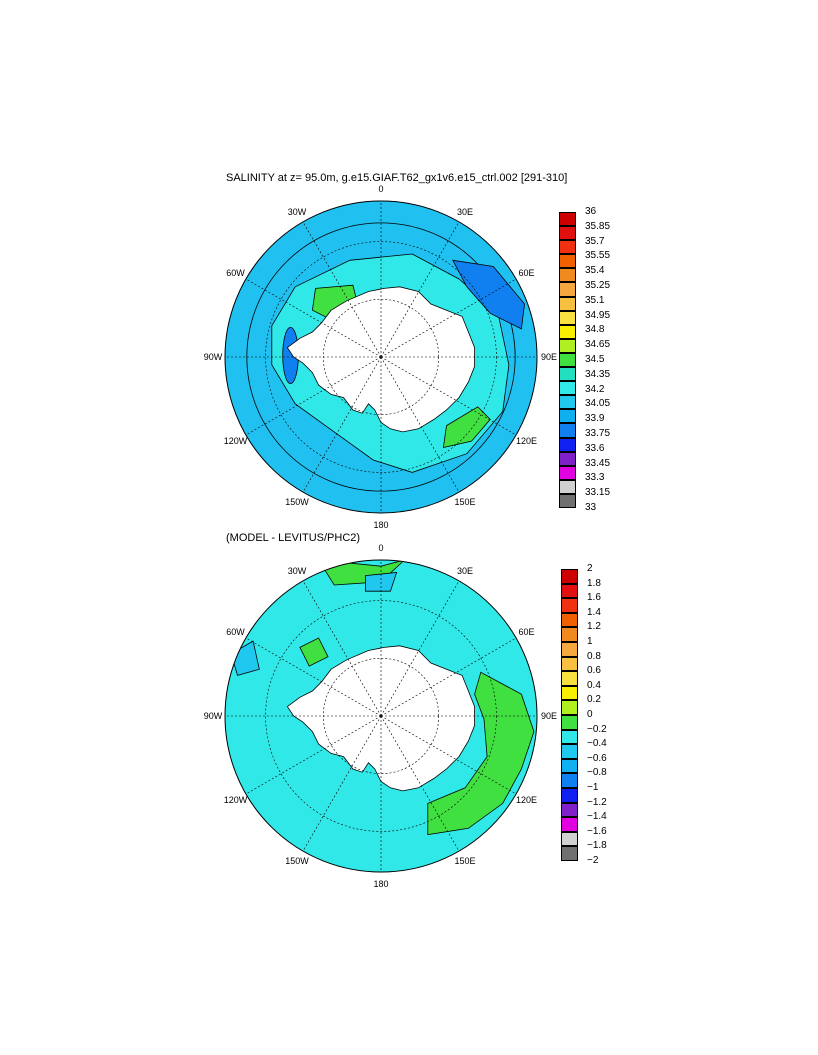 The height and width of the screenshot is (1055, 818). What do you see at coordinates (597, 846) in the screenshot?
I see `colorbar-level-label: −1.8` at bounding box center [597, 846].